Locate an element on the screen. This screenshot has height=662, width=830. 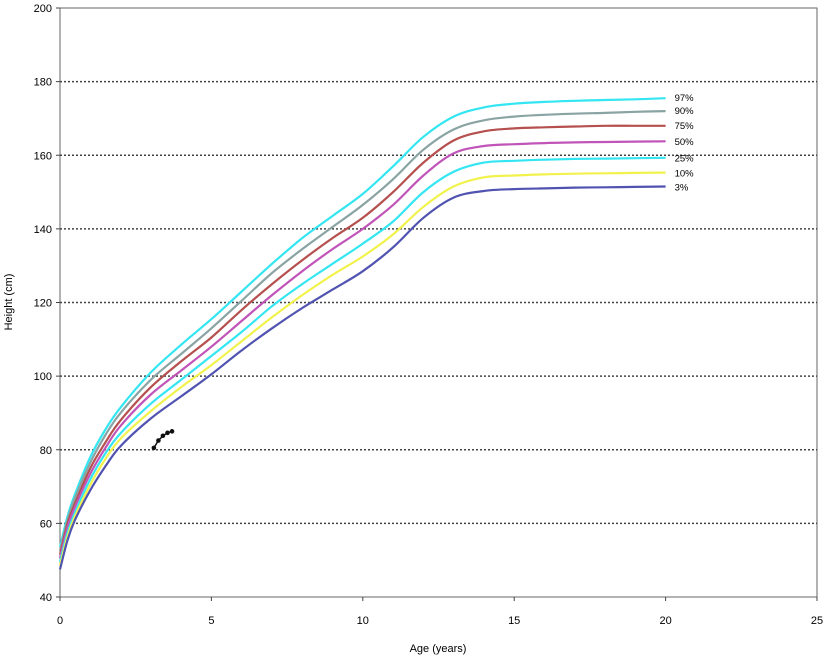
y-tick-label: 60 is located at coordinates (46, 524).